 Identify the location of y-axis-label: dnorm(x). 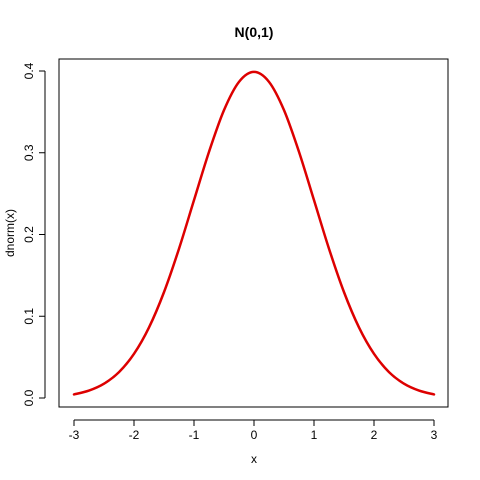
(10, 233).